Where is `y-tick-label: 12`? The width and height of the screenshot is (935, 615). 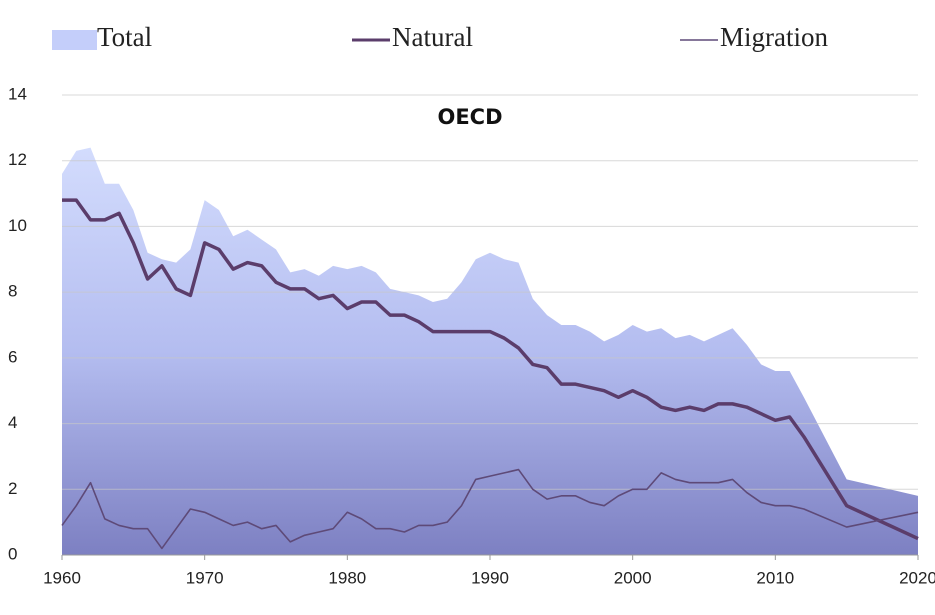
y-tick-label: 12 is located at coordinates (17, 159).